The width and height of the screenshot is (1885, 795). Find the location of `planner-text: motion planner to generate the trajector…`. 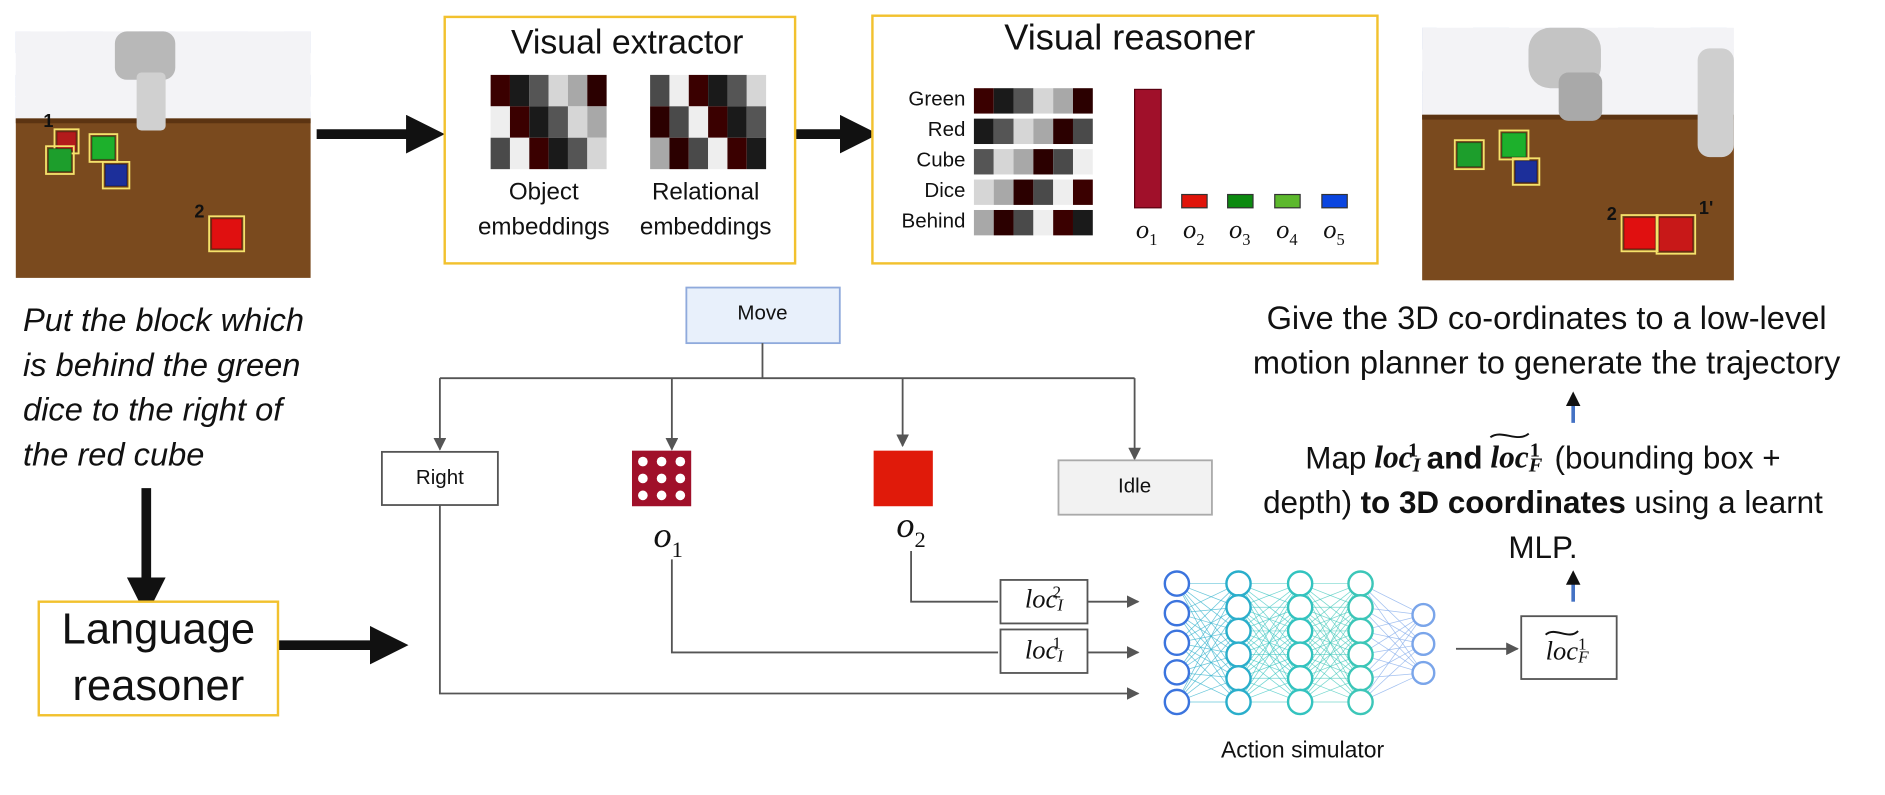

planner-text: motion planner to generate the trajector… is located at coordinates (1547, 361).